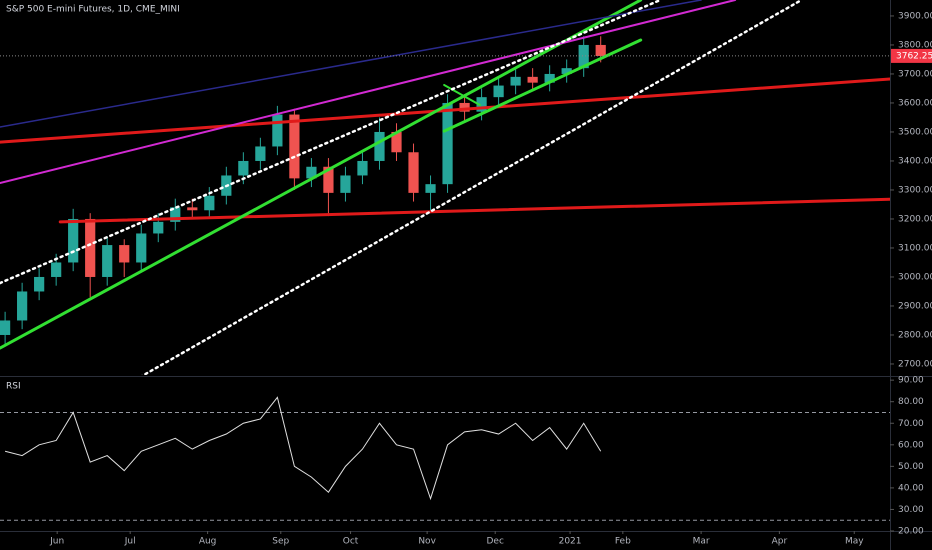  What do you see at coordinates (623, 542) in the screenshot?
I see `x-tick-label: Feb` at bounding box center [623, 542].